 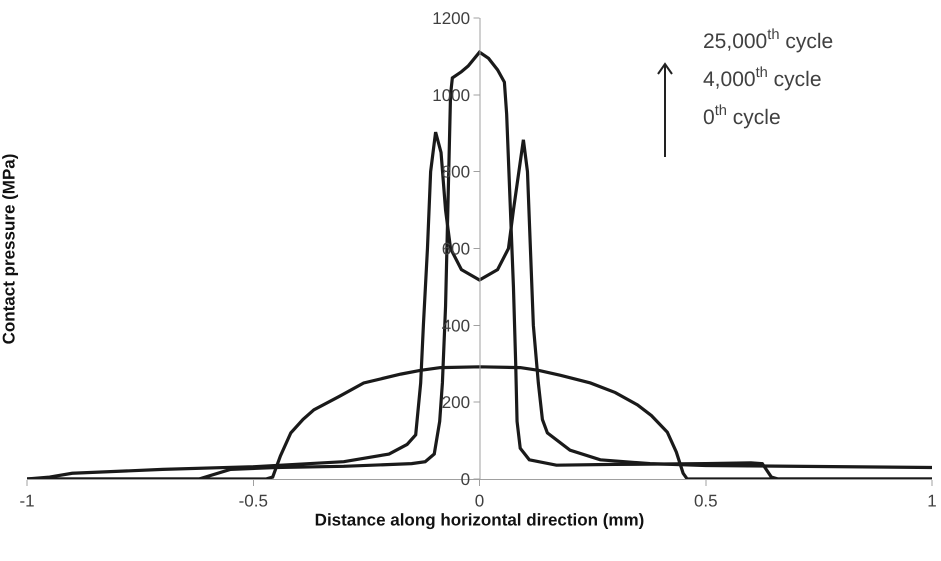 What do you see at coordinates (479, 520) in the screenshot?
I see `x-axis-title: Distance along horizontal direction (mm)` at bounding box center [479, 520].